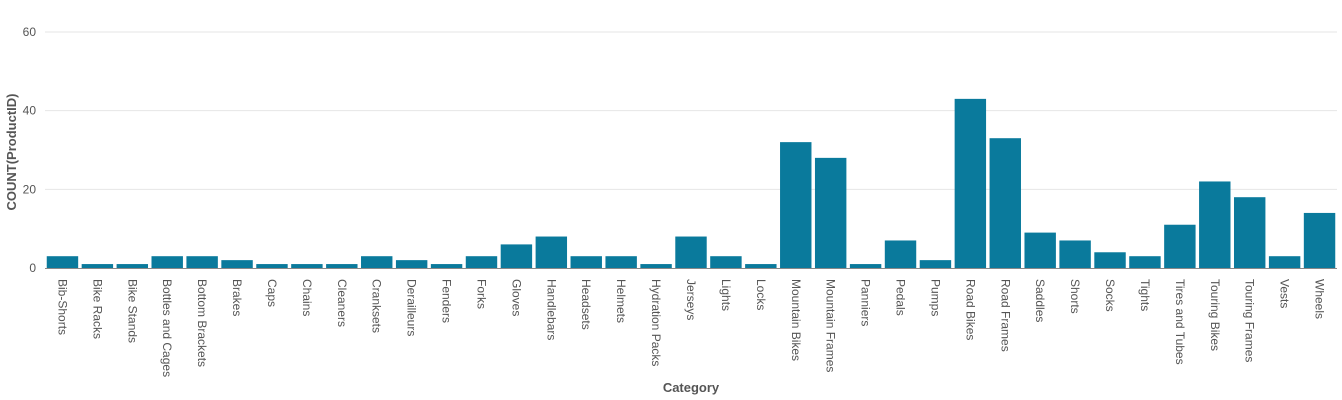  What do you see at coordinates (412, 307) in the screenshot?
I see `x-tick-label: Derailleurs` at bounding box center [412, 307].